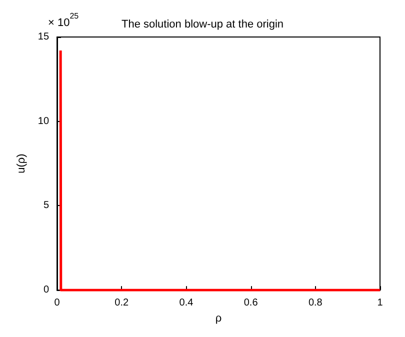  I want to click on x-tick-label: 0.4, so click(186, 303).